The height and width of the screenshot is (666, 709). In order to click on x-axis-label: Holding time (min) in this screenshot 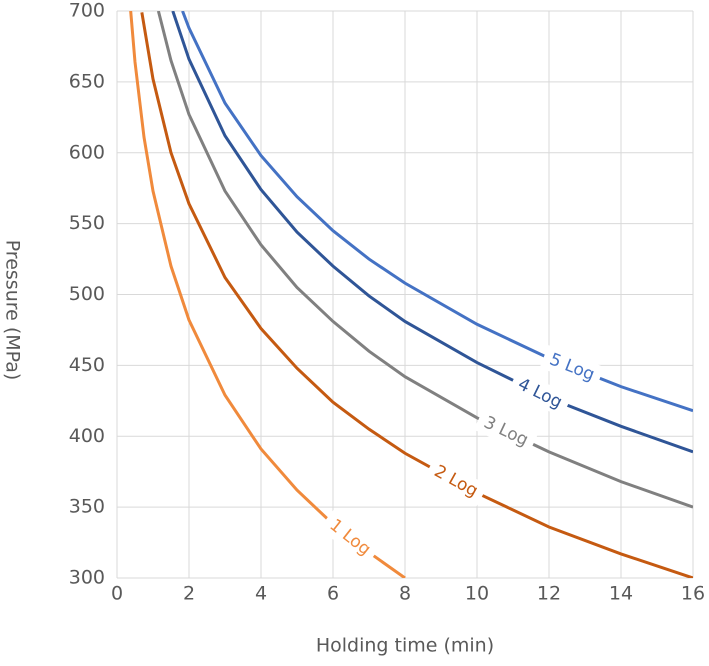, I will do `click(405, 646)`.